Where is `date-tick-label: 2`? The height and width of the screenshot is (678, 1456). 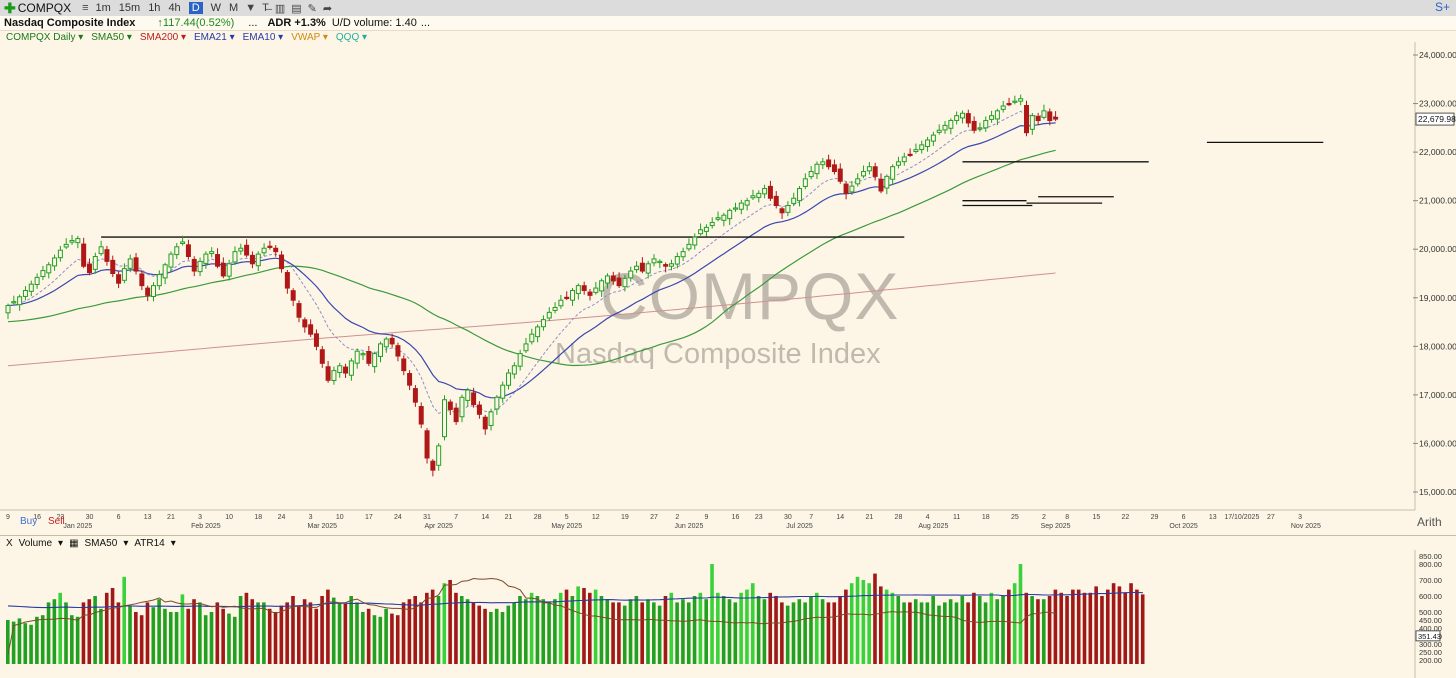
date-tick-label: 2 is located at coordinates (677, 517).